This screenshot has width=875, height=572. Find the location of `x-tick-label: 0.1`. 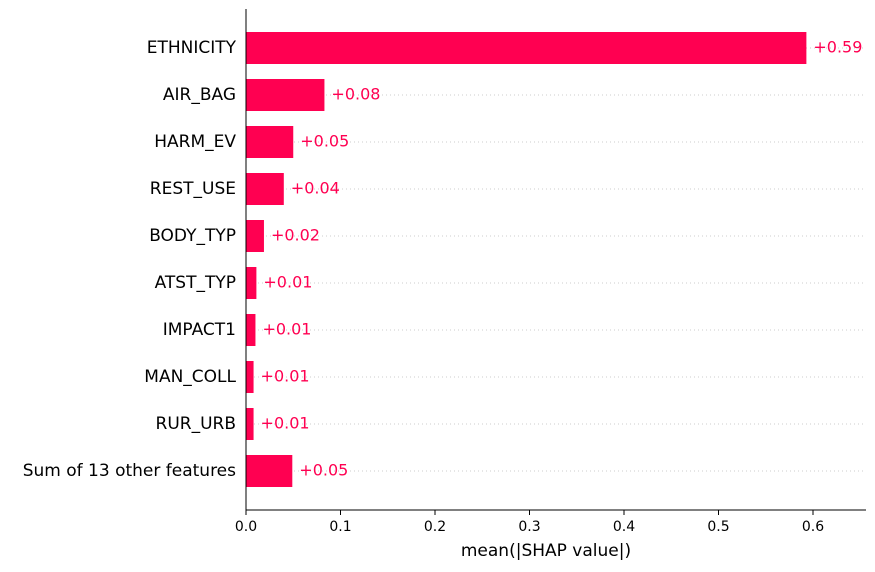

x-tick-label: 0.1 is located at coordinates (340, 527).